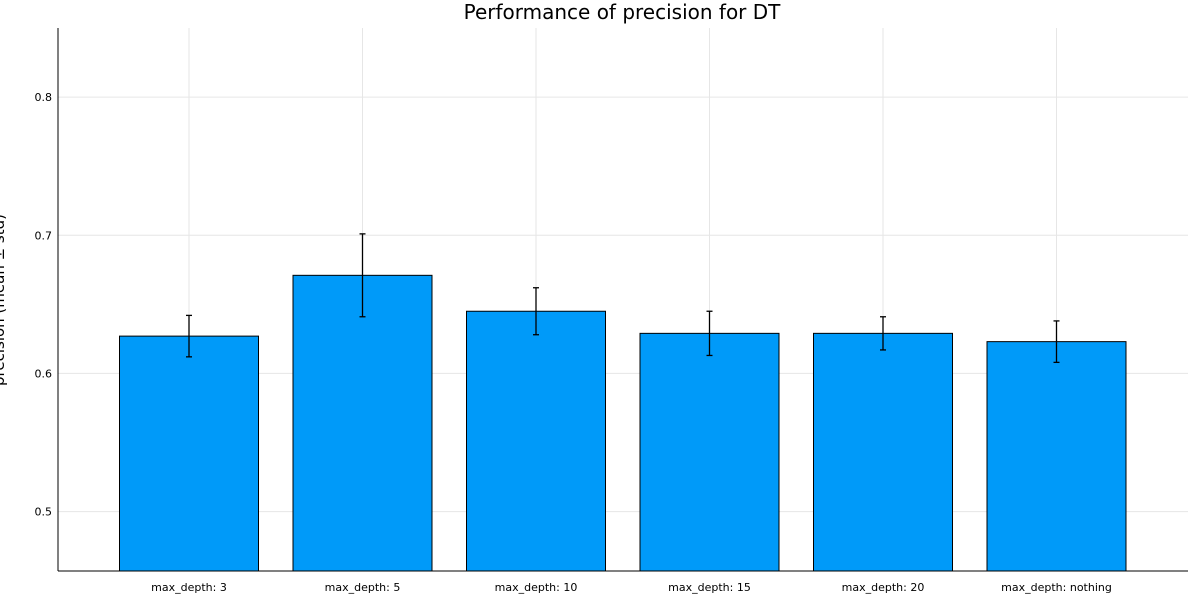 The height and width of the screenshot is (600, 1200). What do you see at coordinates (1056, 587) in the screenshot?
I see `x-tick-label: max_depth: nothing` at bounding box center [1056, 587].